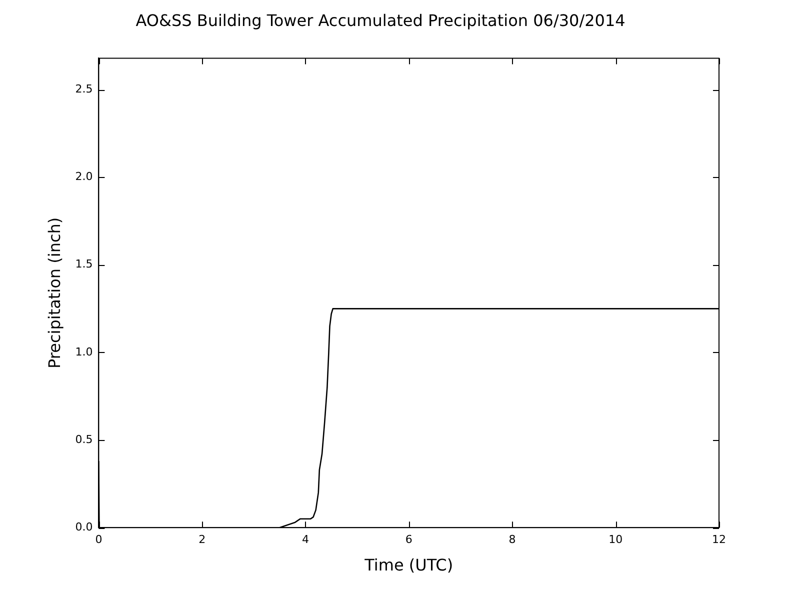 The width and height of the screenshot is (800, 600). What do you see at coordinates (409, 565) in the screenshot?
I see `x-axis-title: Time (UTC)` at bounding box center [409, 565].